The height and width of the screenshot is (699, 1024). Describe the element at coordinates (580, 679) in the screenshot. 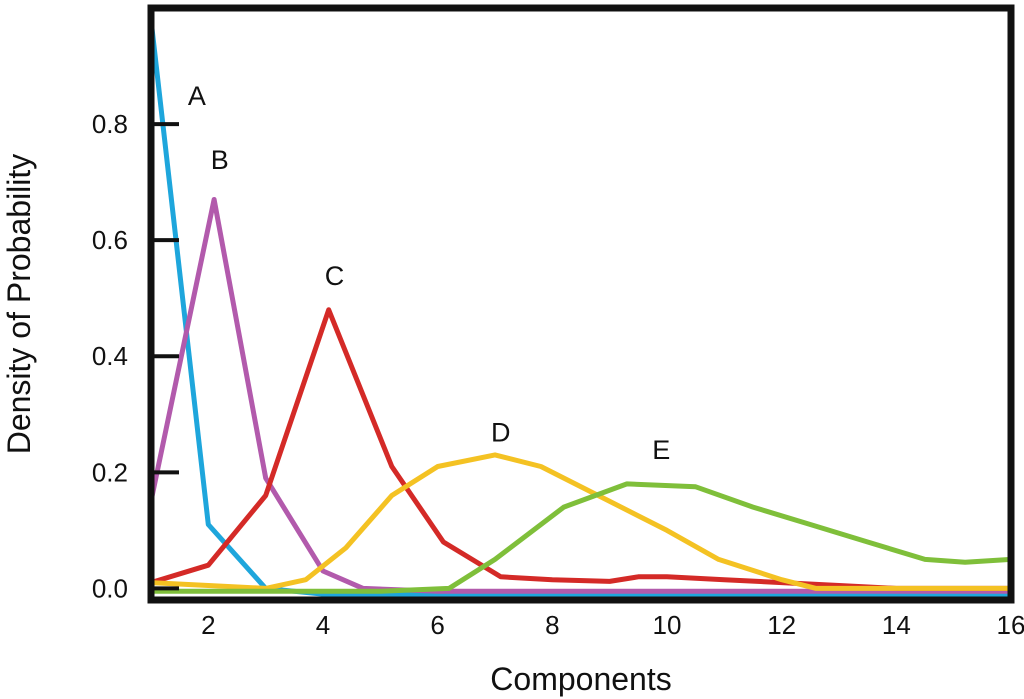

I see `x-axis-title: Components` at that location.